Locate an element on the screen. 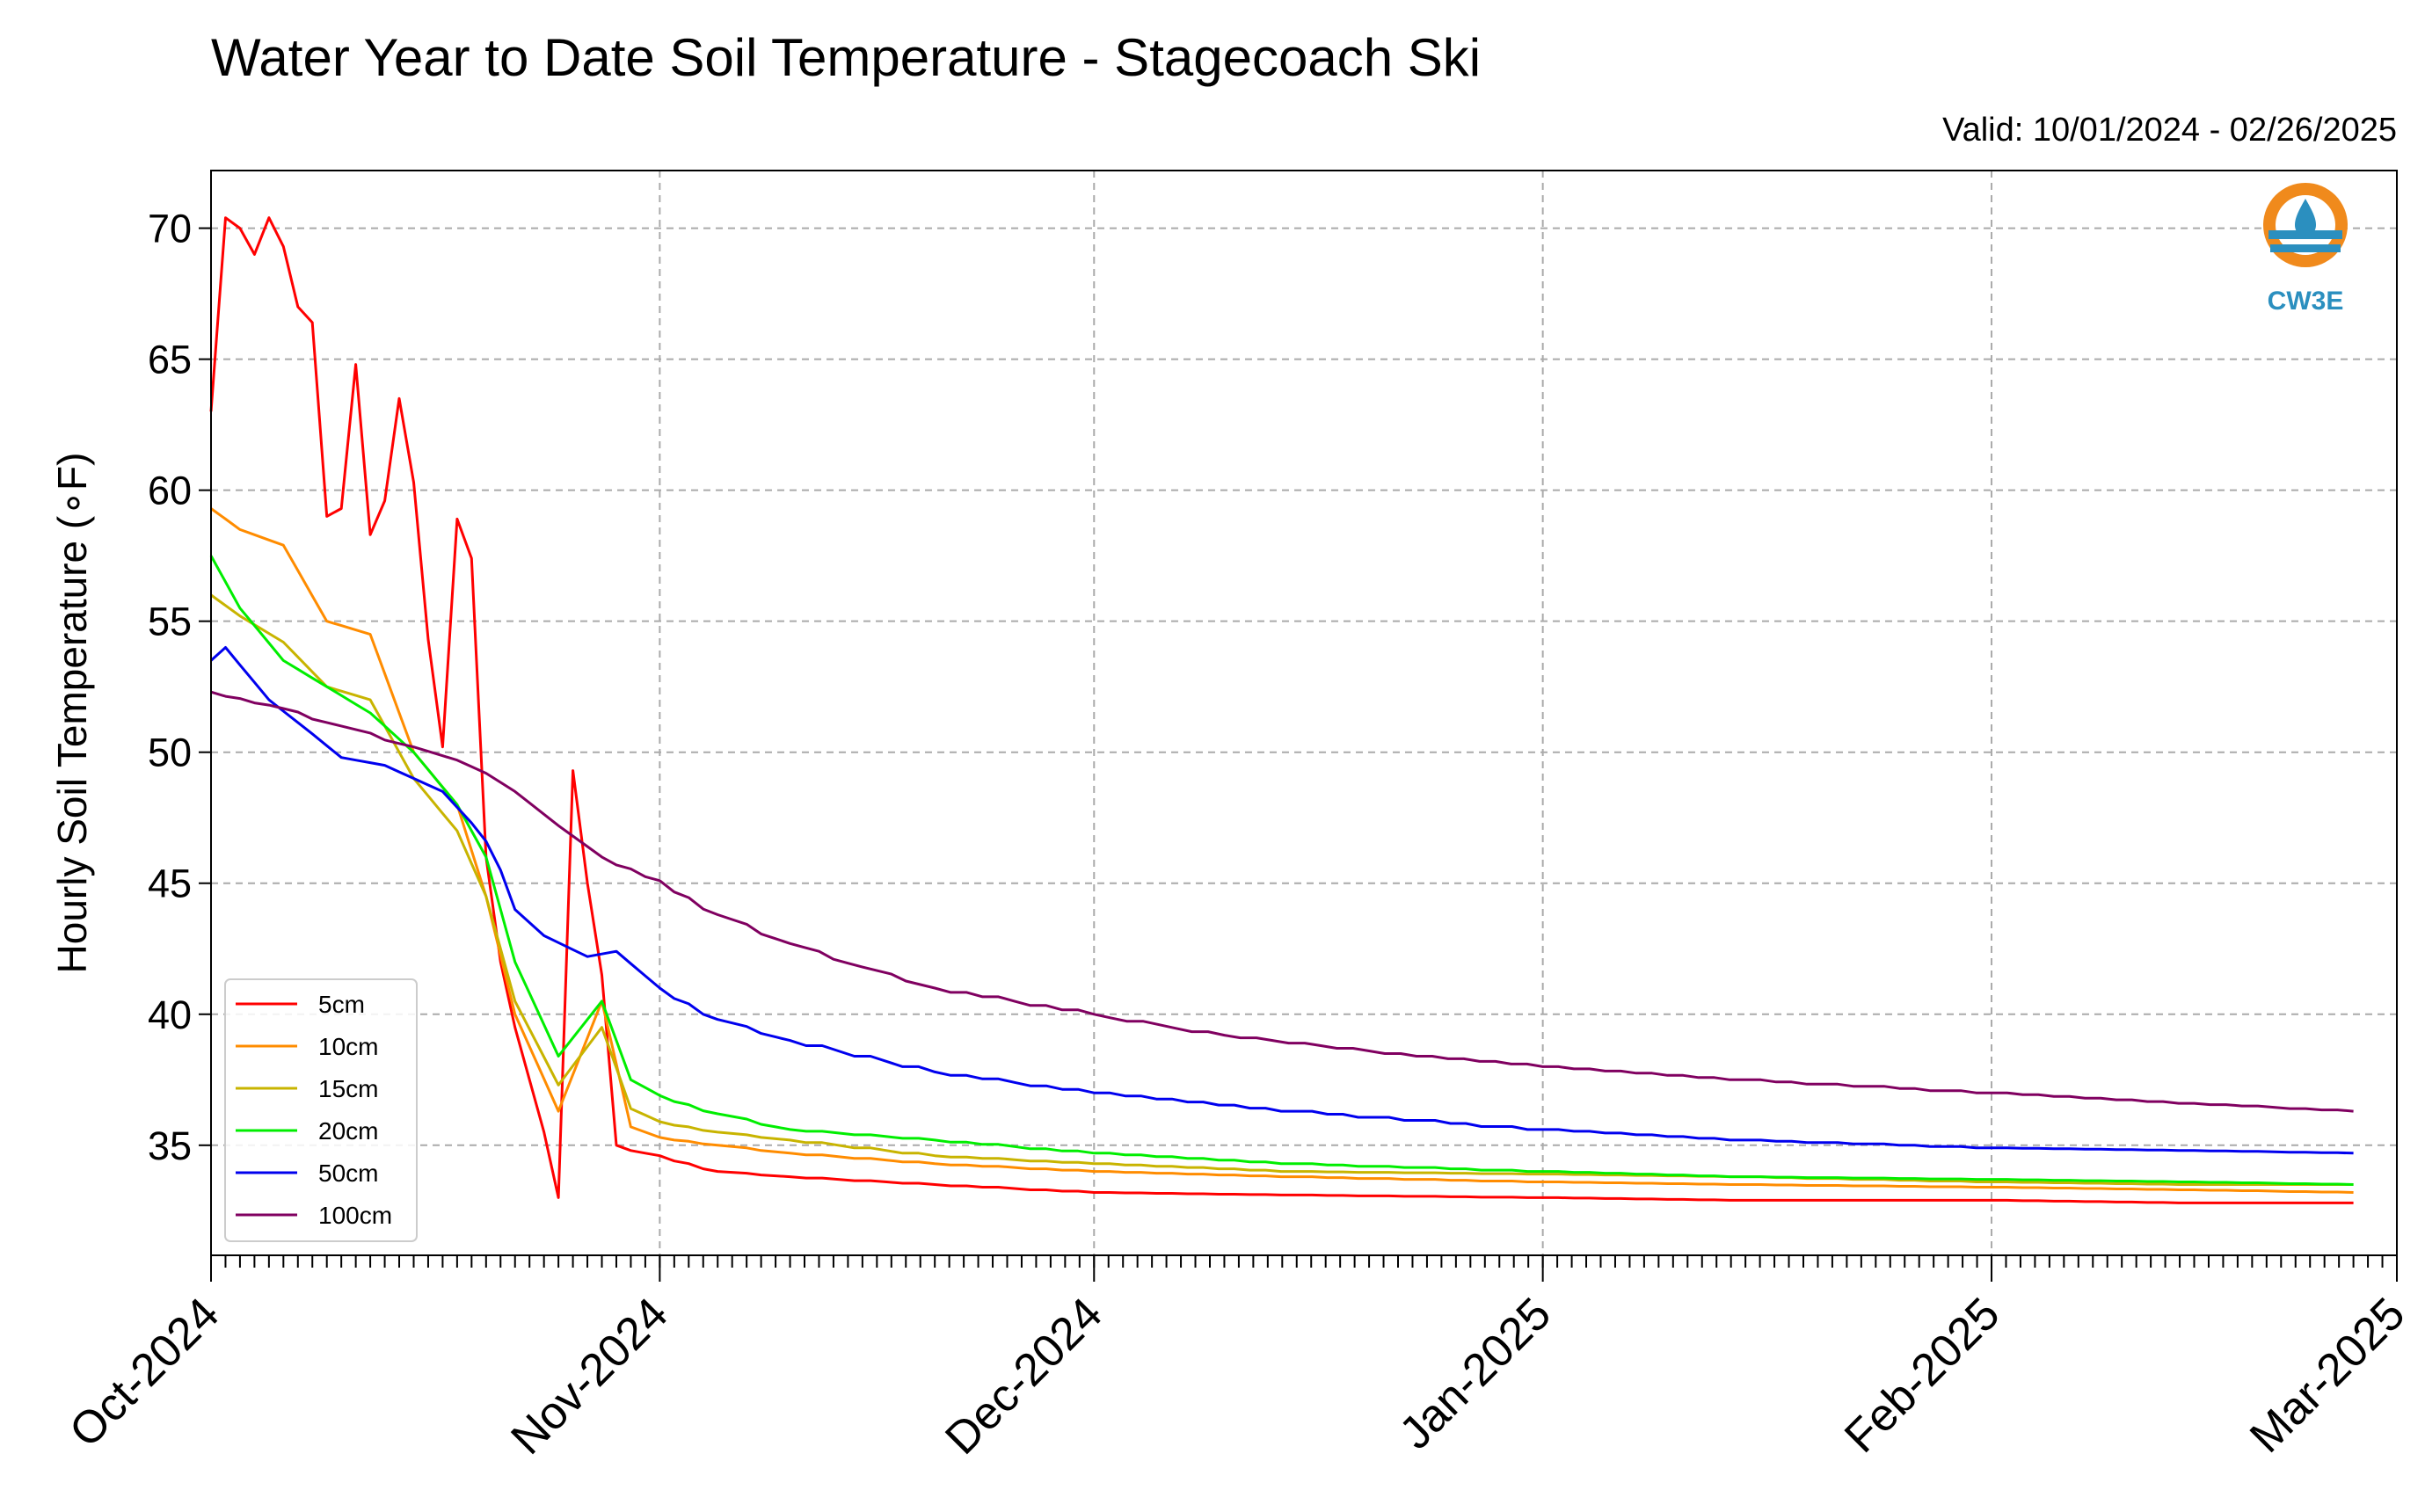 This screenshot has width=2425, height=1512. legend-label-50cm: 50cm is located at coordinates (348, 1173).